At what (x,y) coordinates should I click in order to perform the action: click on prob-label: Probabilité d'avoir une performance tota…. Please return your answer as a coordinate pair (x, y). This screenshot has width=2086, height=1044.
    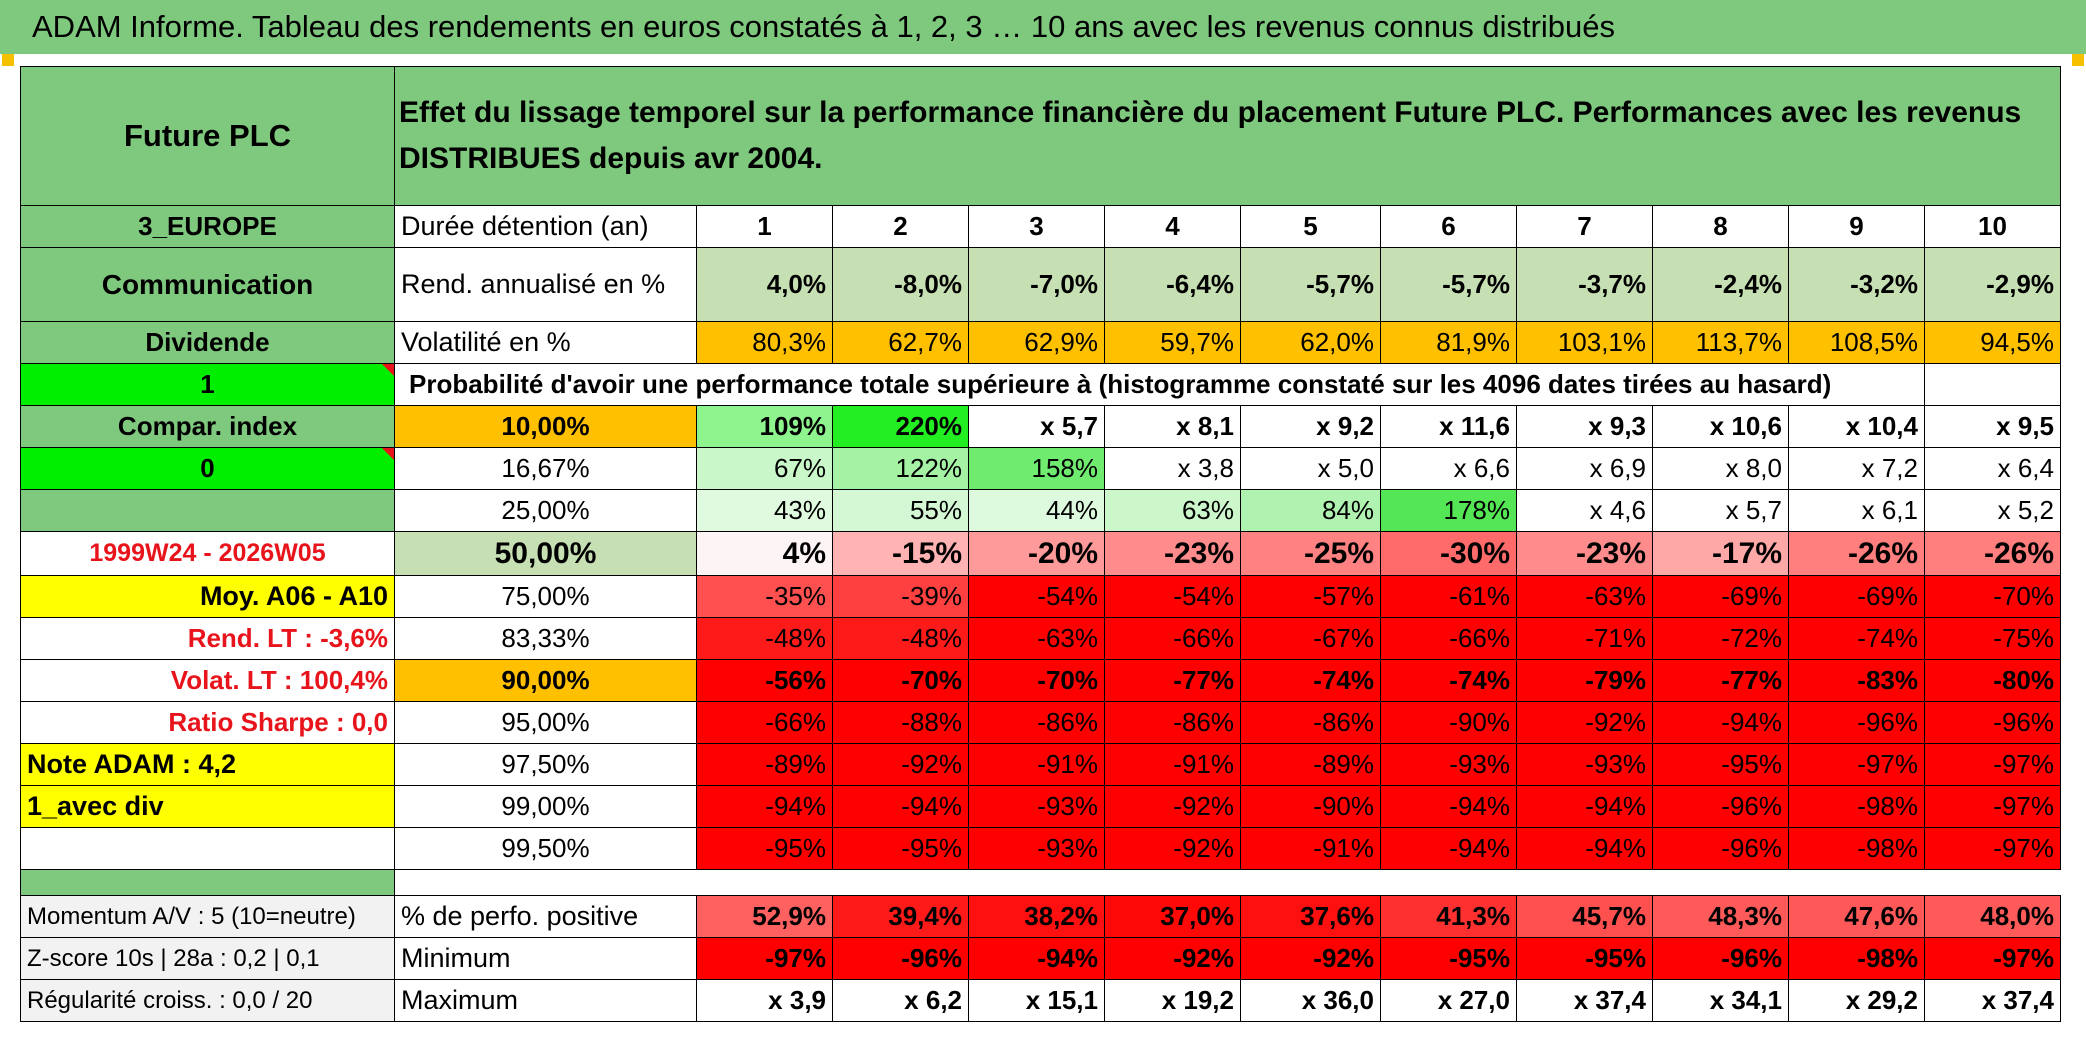
    Looking at the image, I should click on (1159, 384).